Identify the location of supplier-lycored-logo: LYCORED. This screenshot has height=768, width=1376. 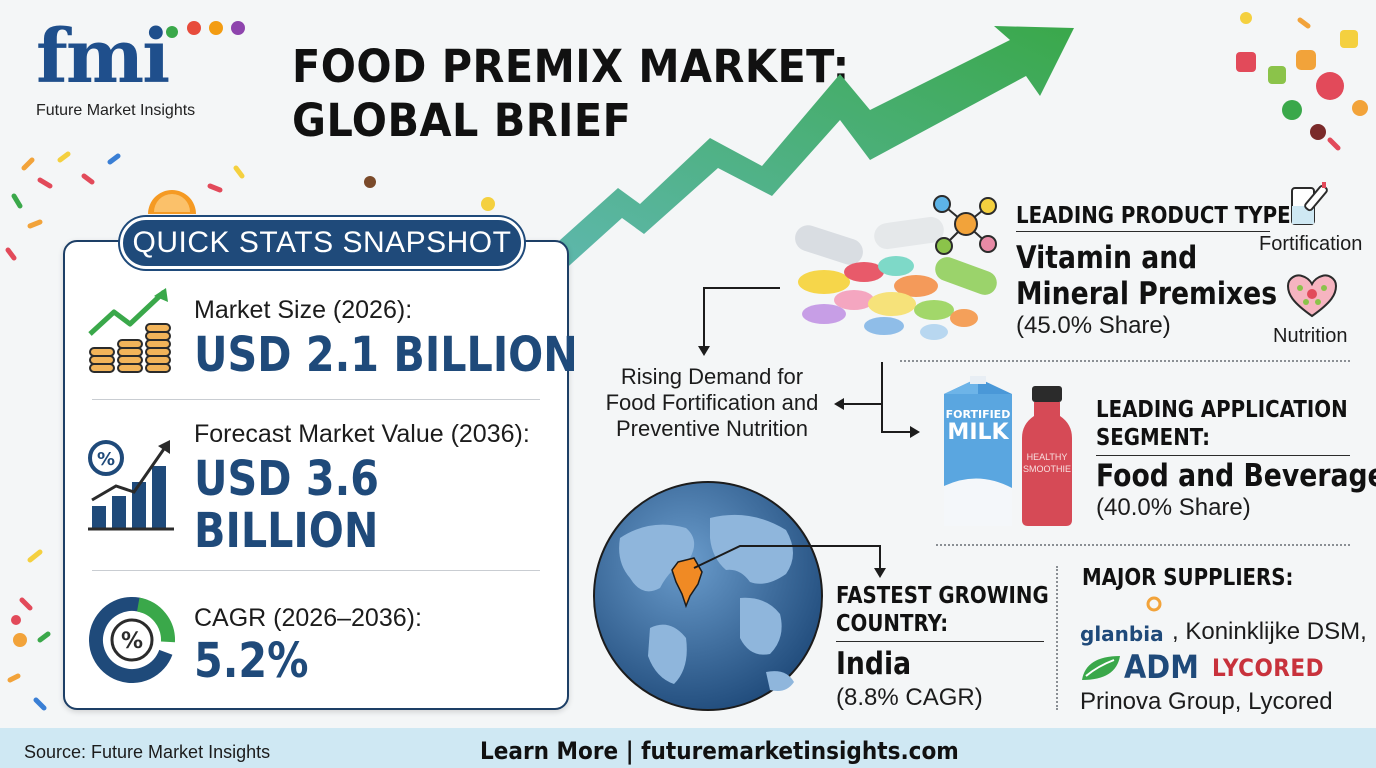
(1268, 668).